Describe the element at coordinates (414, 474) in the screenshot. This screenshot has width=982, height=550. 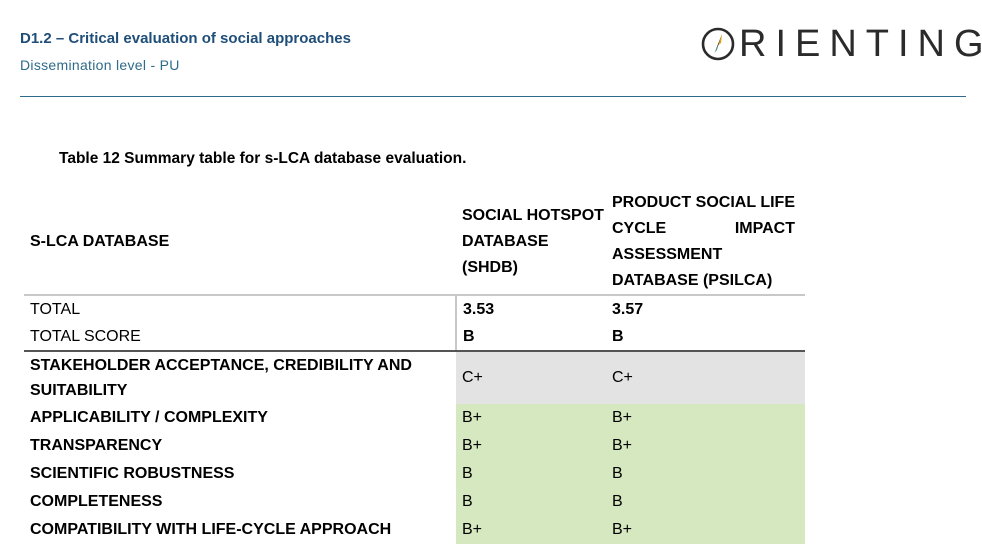
I see `table-row: SCIENTIFIC ROBUSTNESS B B` at that location.